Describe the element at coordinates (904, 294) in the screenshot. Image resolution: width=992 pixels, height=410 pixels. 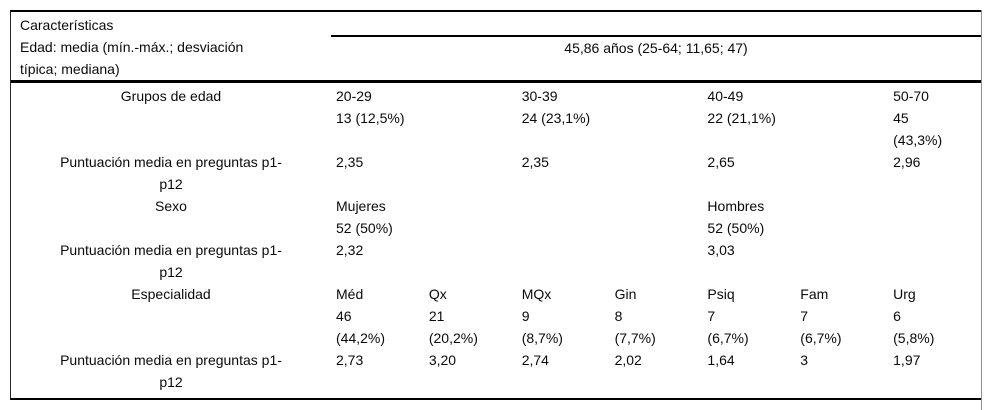
I see `specialty-name: Urg` at that location.